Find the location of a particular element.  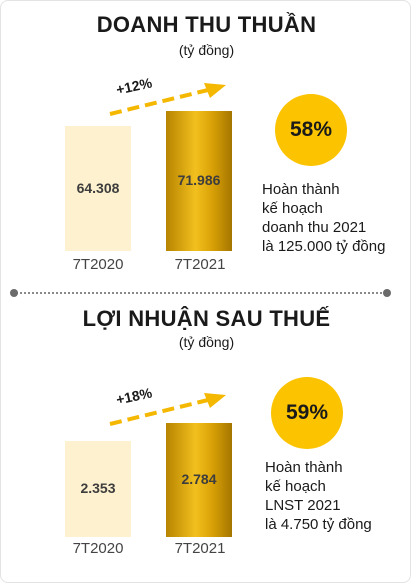

profit-completion-badge: 59% is located at coordinates (307, 413).